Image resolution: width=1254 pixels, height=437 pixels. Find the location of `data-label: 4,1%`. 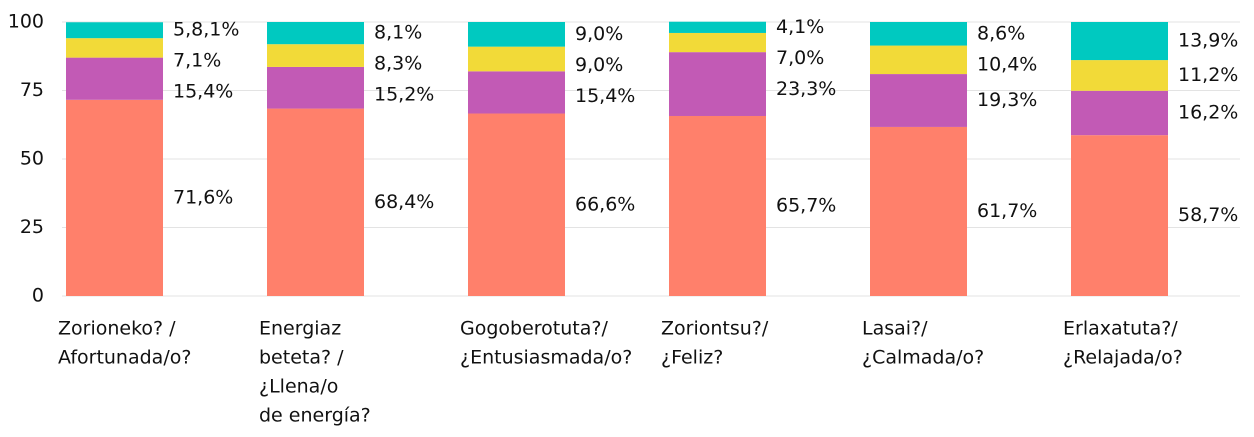

data-label: 4,1% is located at coordinates (800, 27).